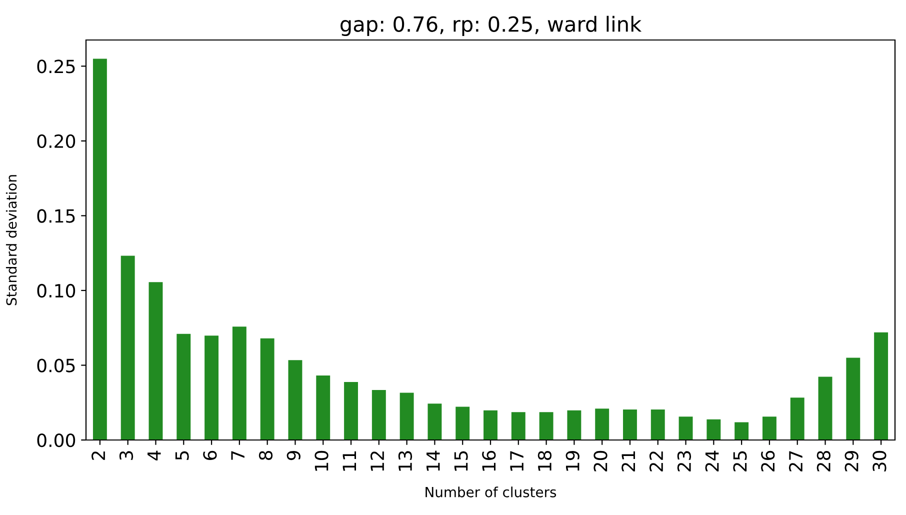 The image size is (906, 515). What do you see at coordinates (210, 455) in the screenshot?
I see `x-tick-label: 6` at bounding box center [210, 455].